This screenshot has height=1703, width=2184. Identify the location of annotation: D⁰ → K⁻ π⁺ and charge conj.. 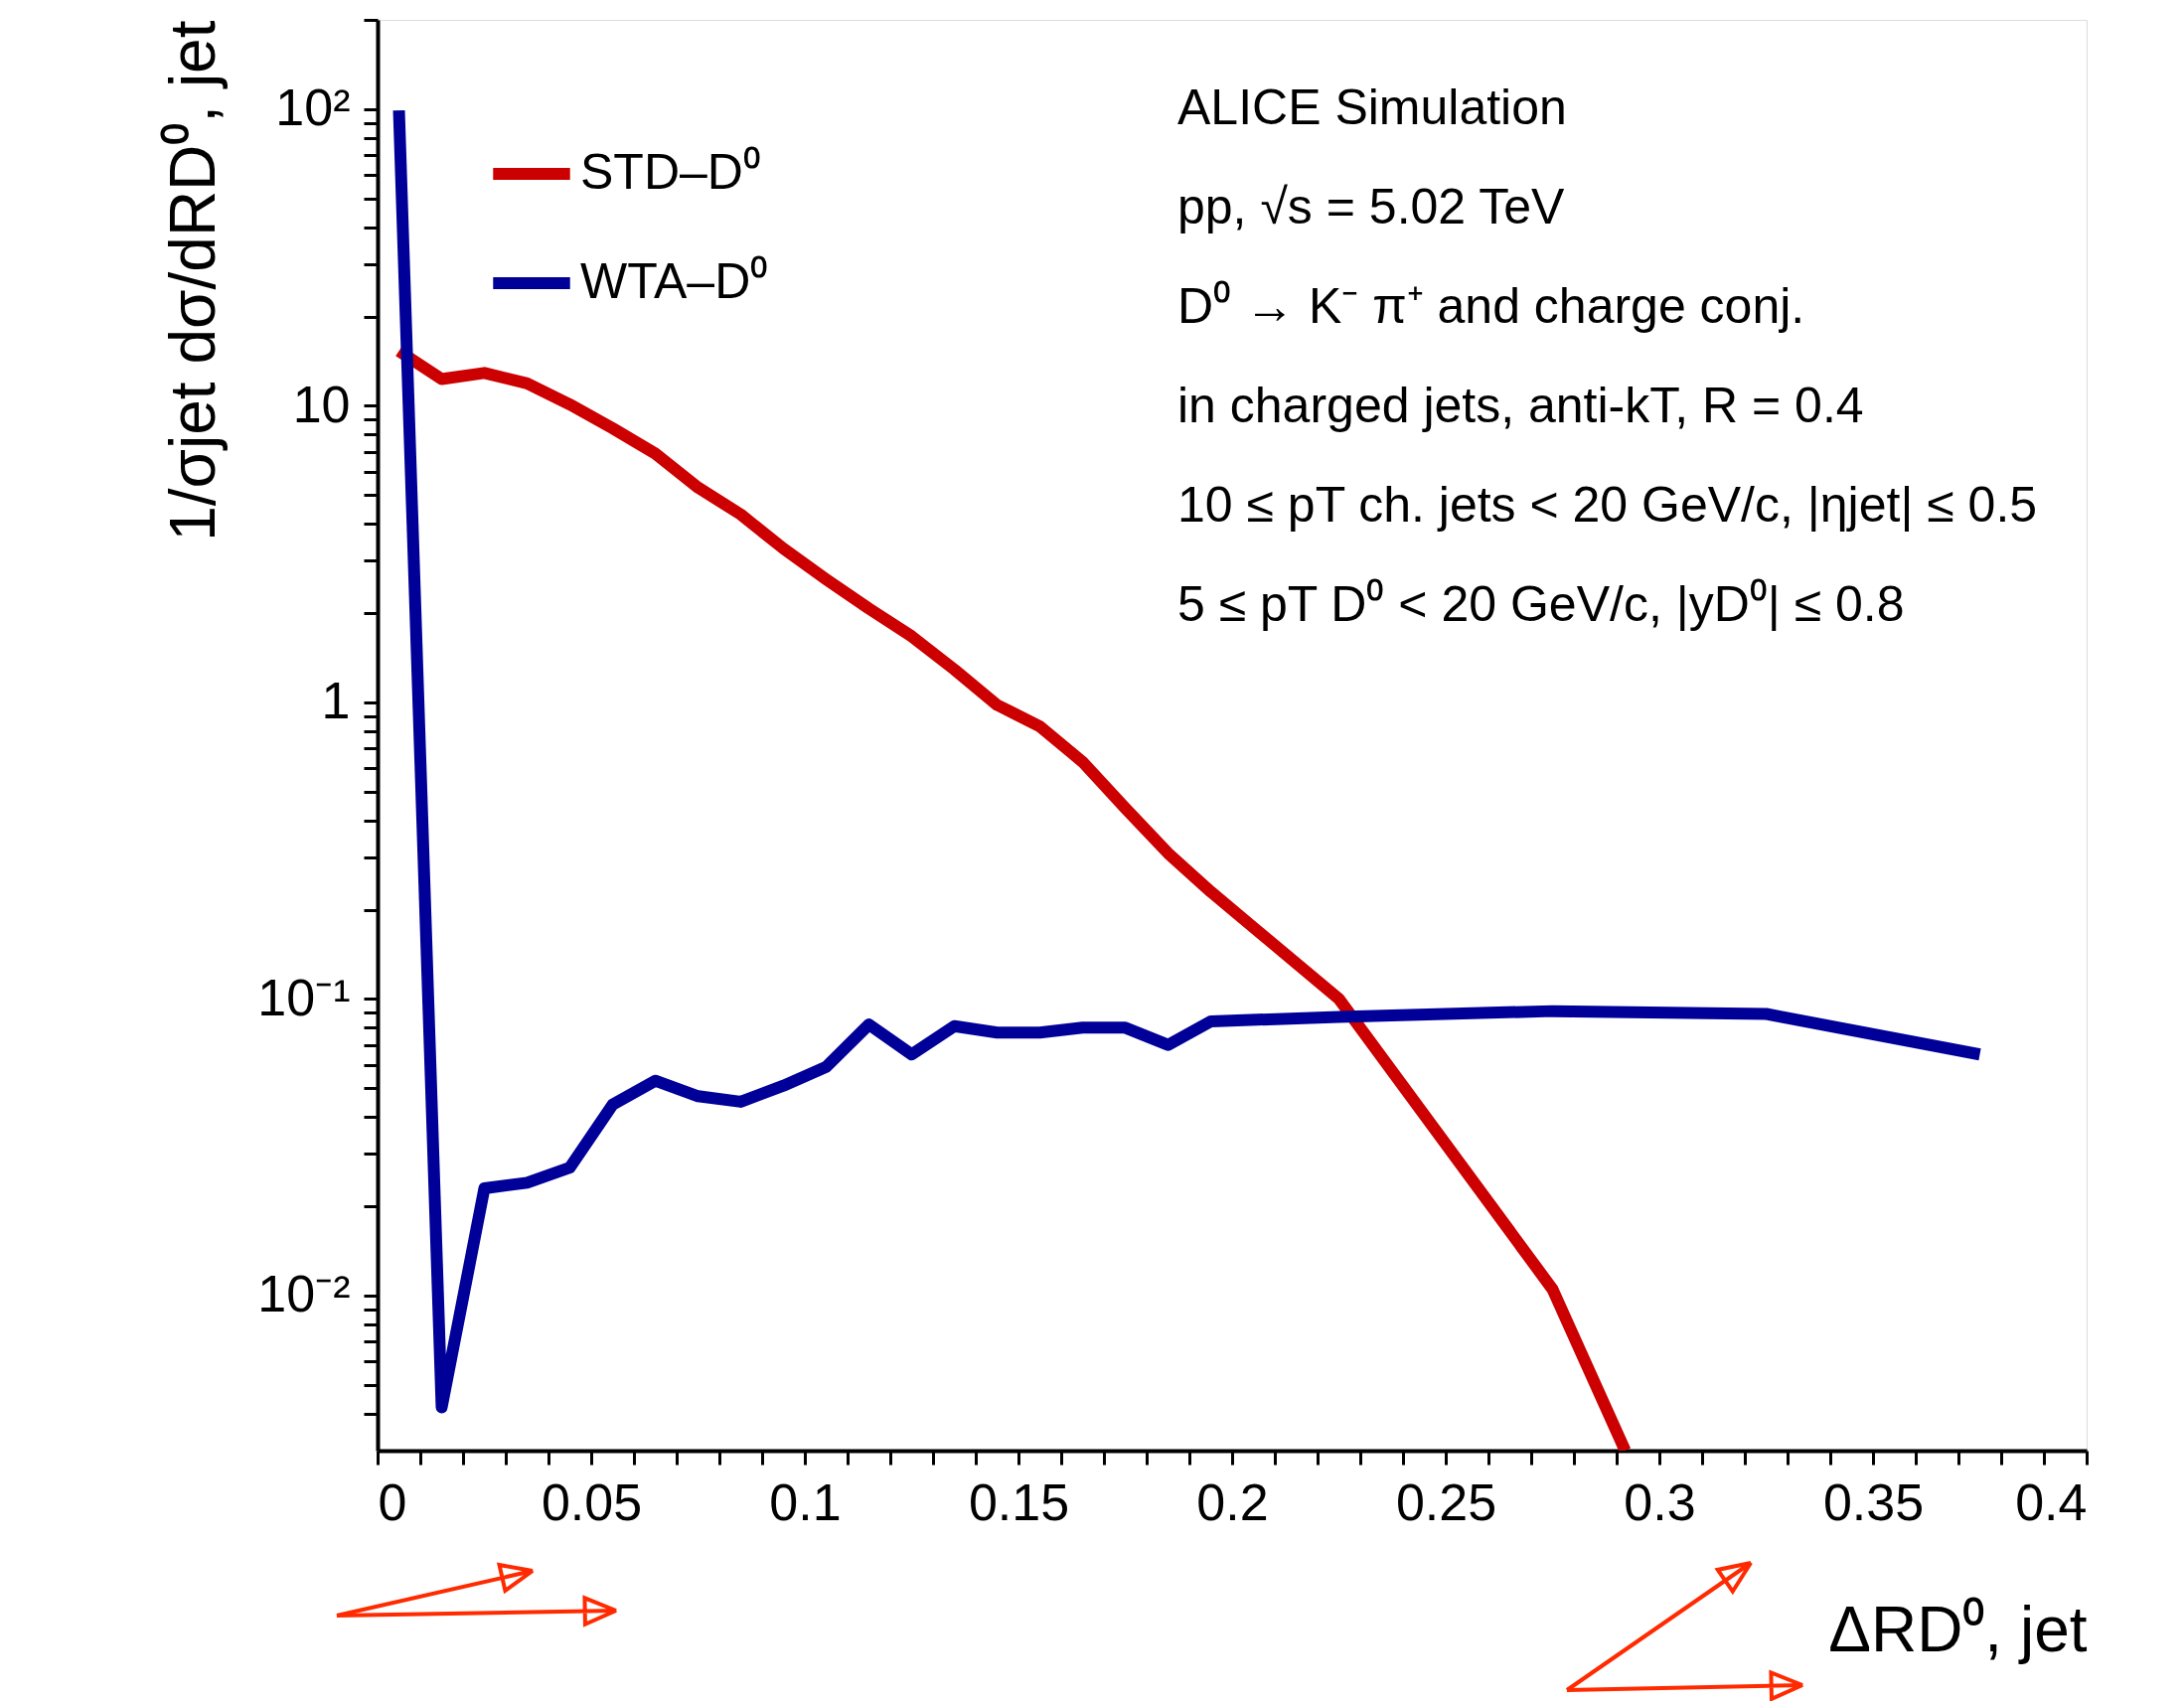
(1491, 306).